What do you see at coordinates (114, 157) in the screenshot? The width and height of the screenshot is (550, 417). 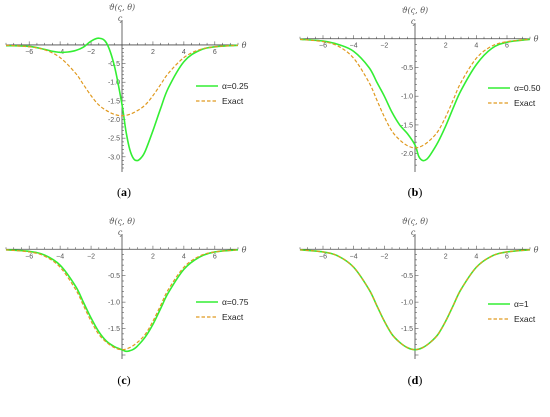 I see `y-tick-label: -3.0` at bounding box center [114, 157].